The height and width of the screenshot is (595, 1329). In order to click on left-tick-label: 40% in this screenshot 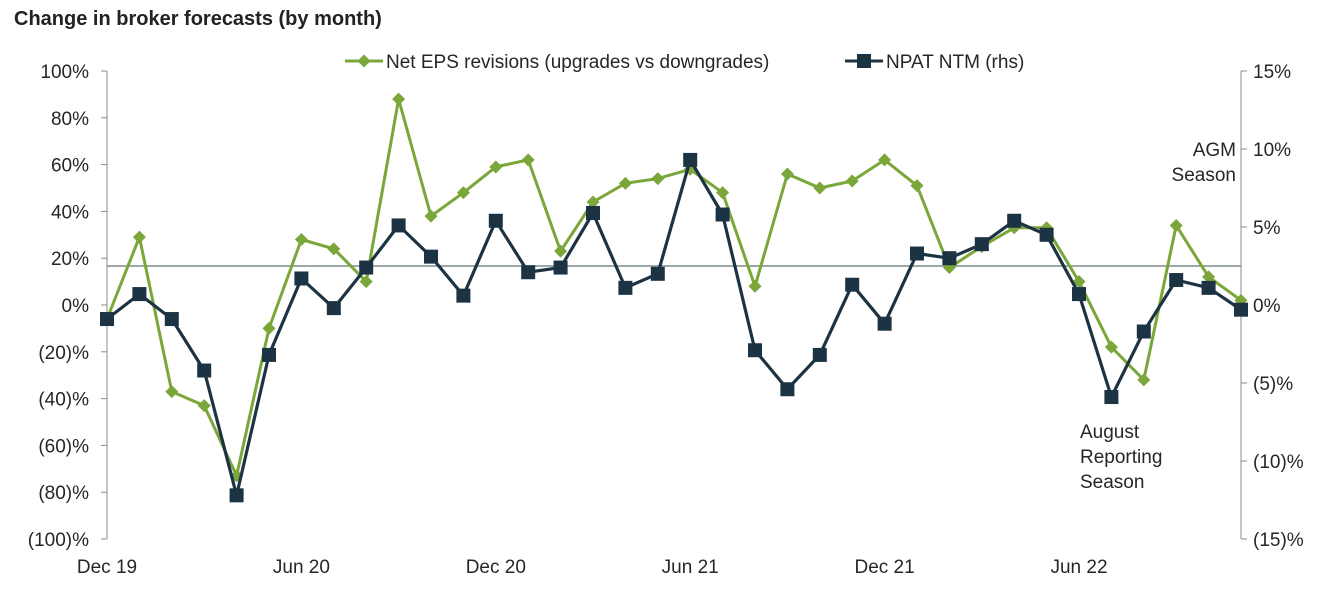, I will do `click(70, 212)`.